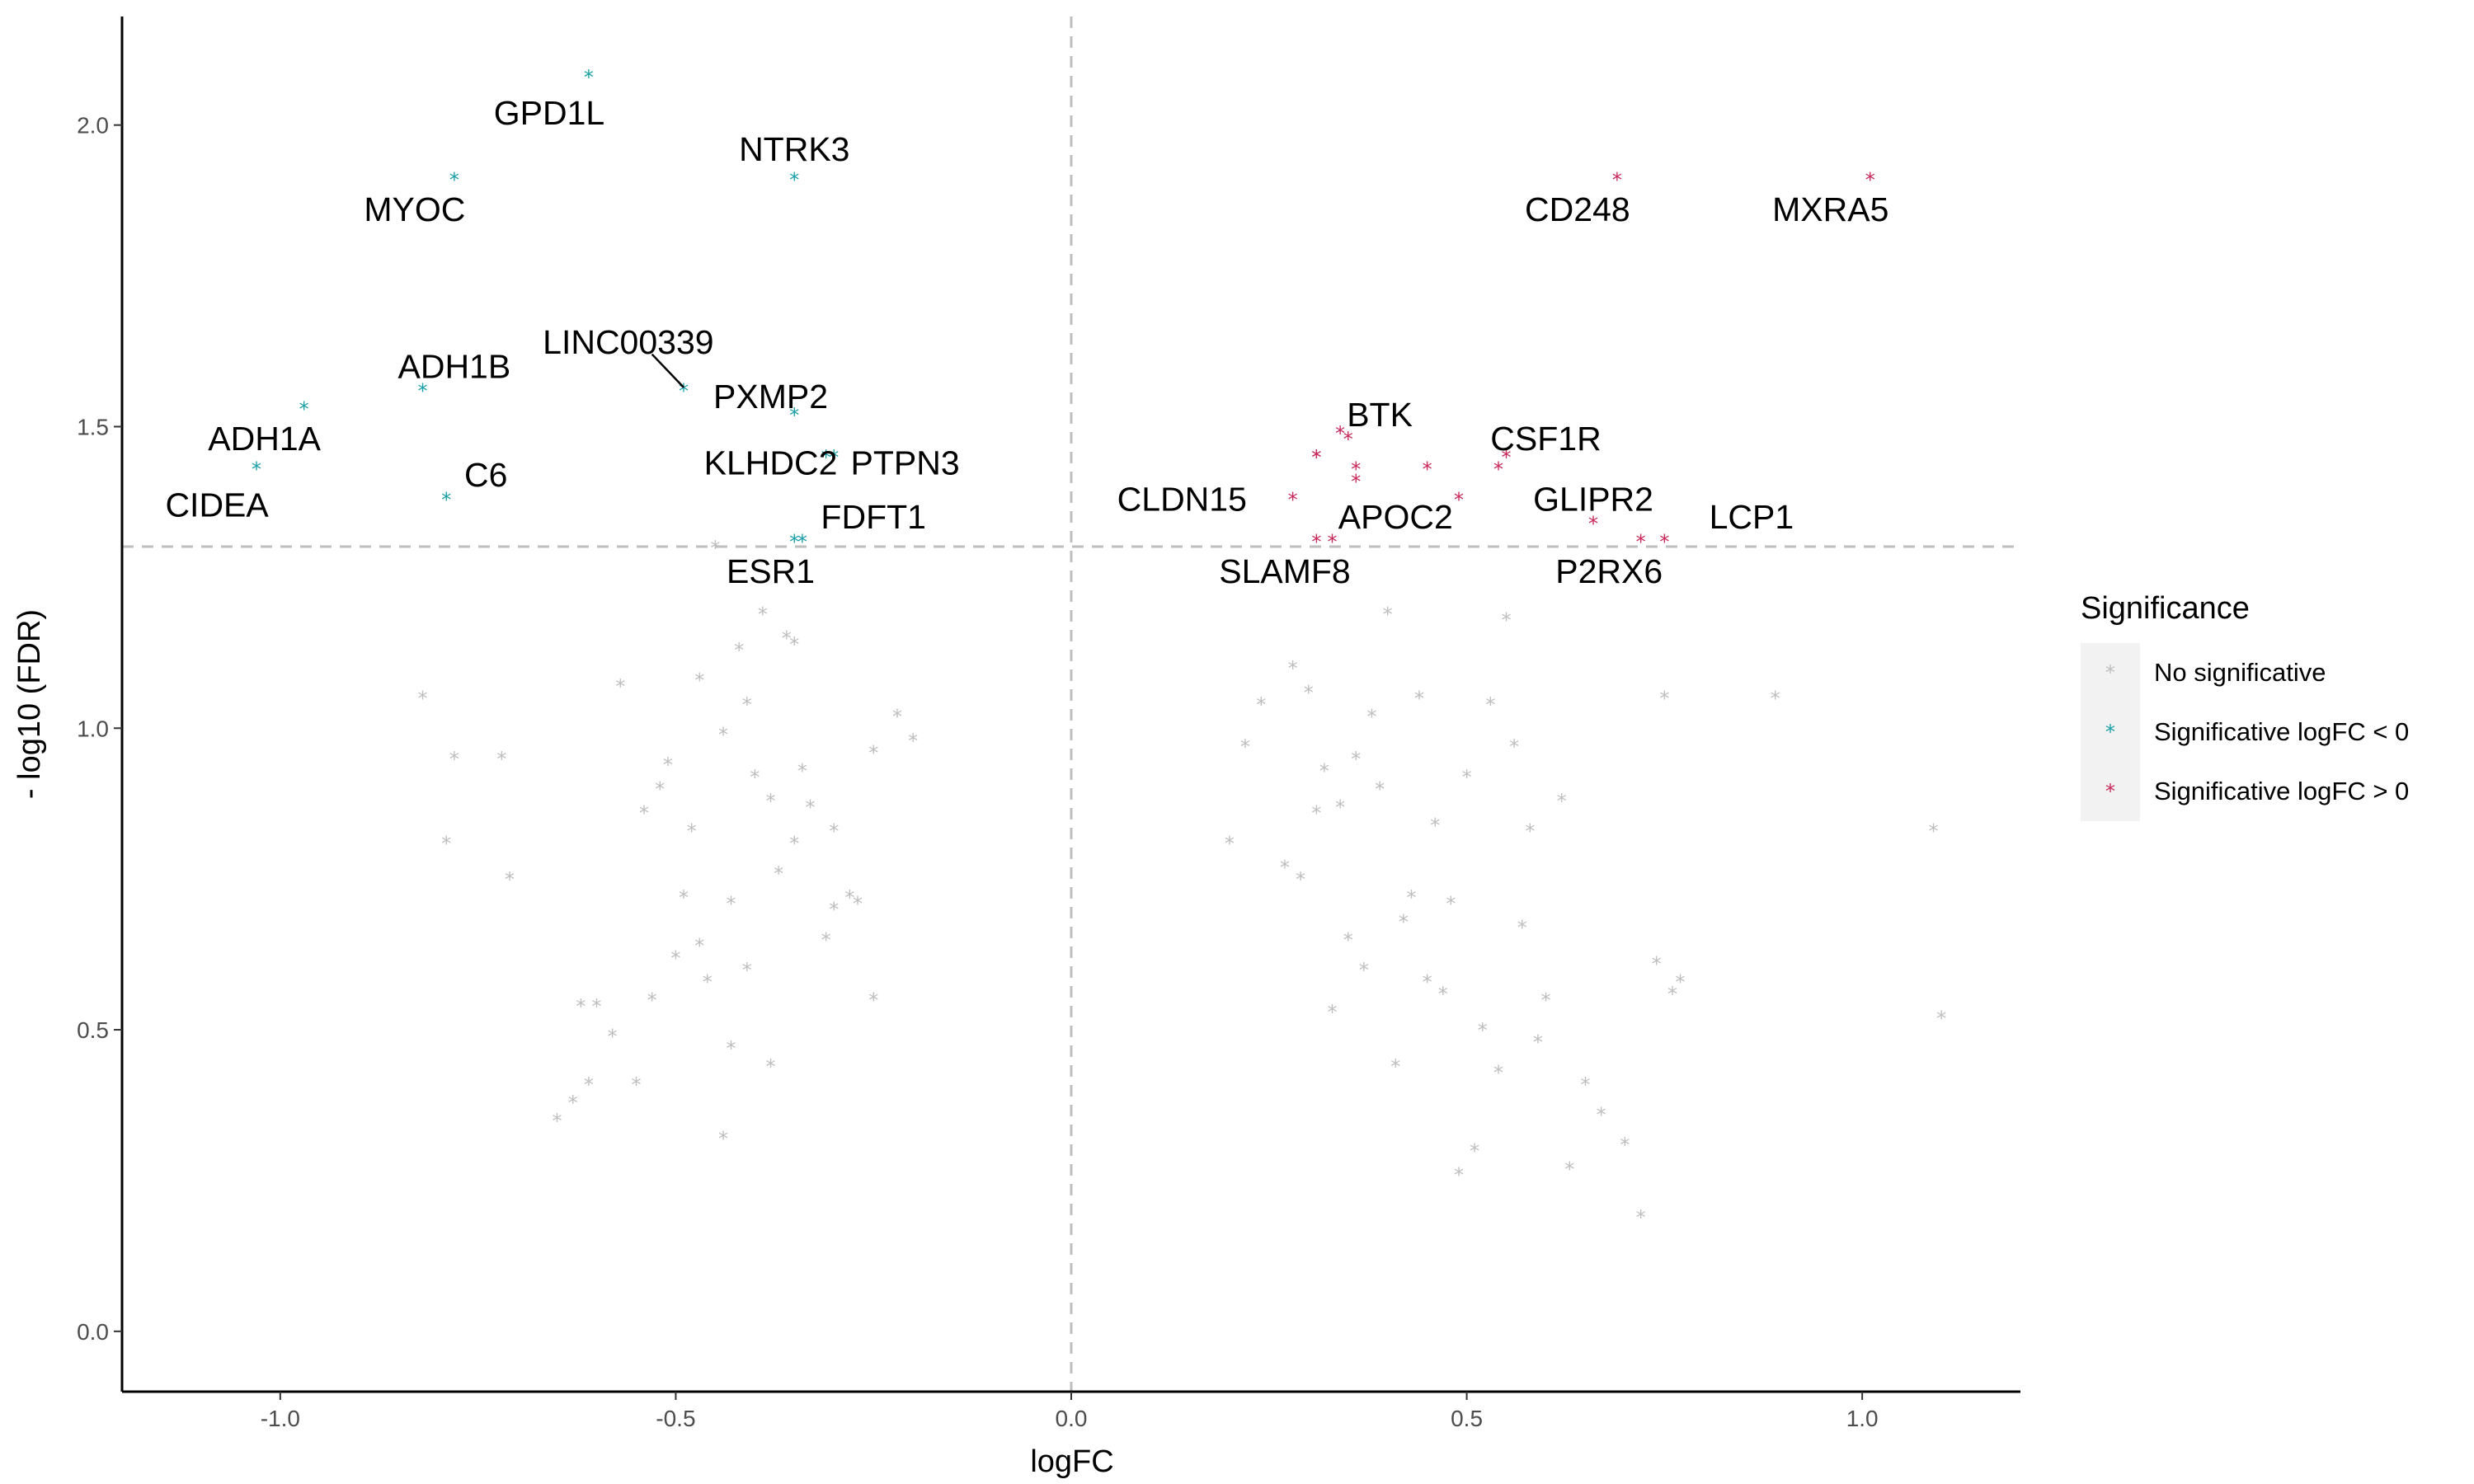  I want to click on legend-label: No significative, so click(2240, 672).